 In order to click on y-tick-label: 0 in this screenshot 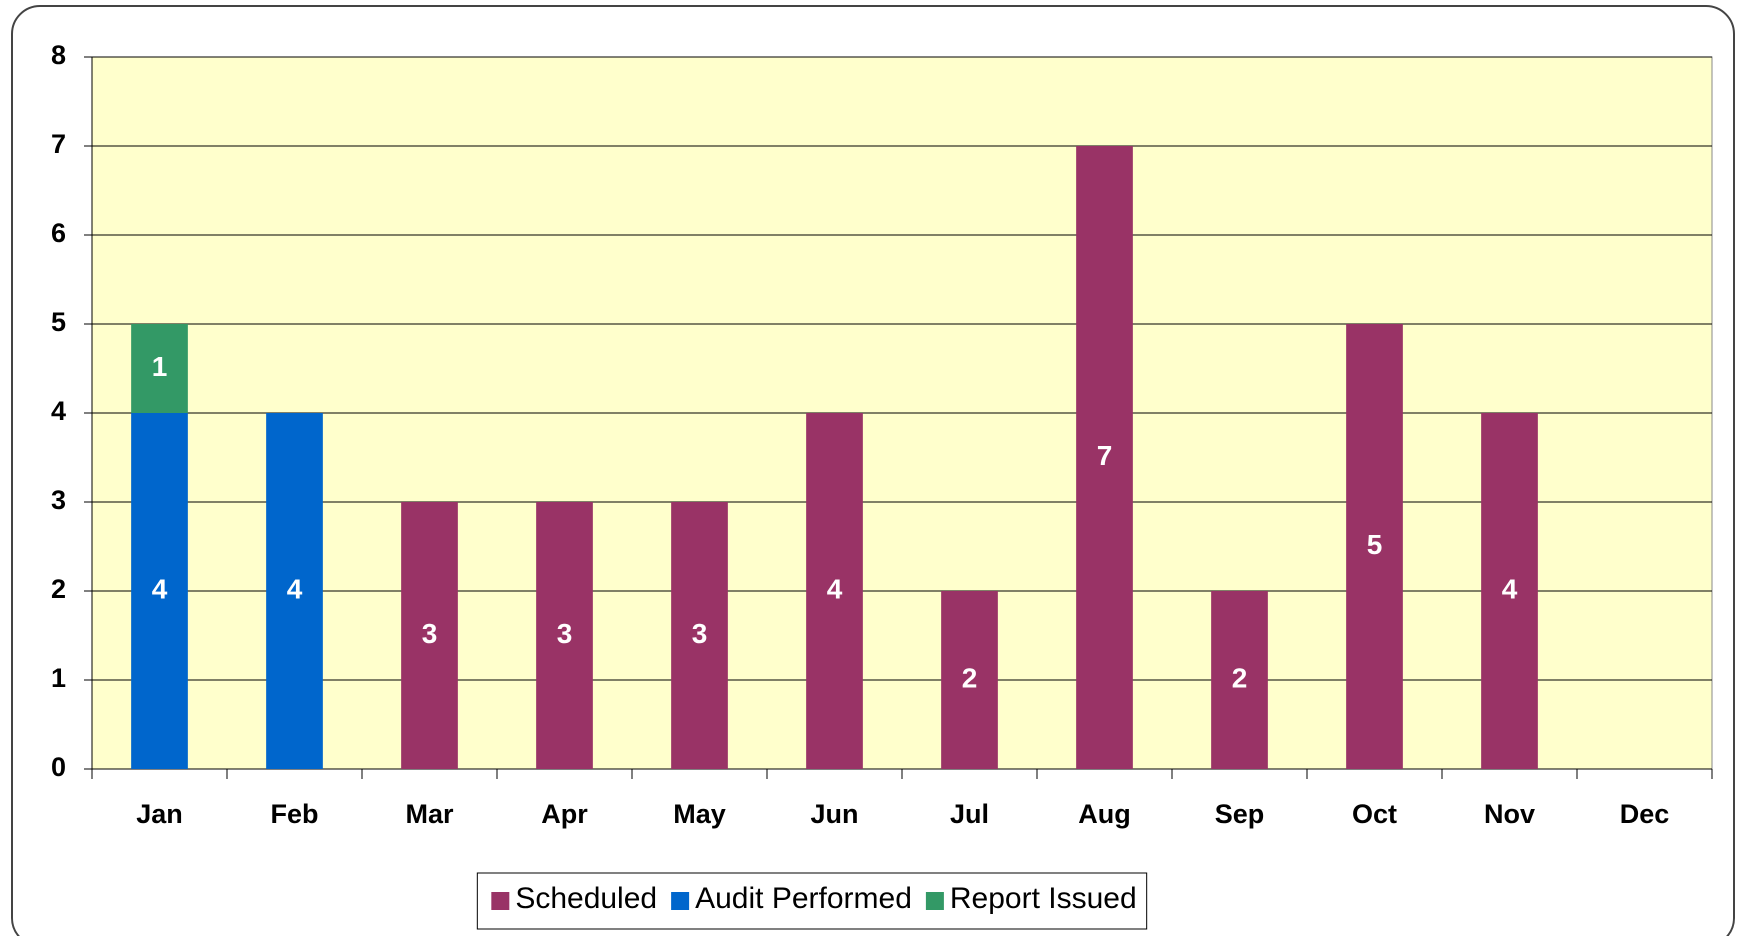, I will do `click(58, 767)`.